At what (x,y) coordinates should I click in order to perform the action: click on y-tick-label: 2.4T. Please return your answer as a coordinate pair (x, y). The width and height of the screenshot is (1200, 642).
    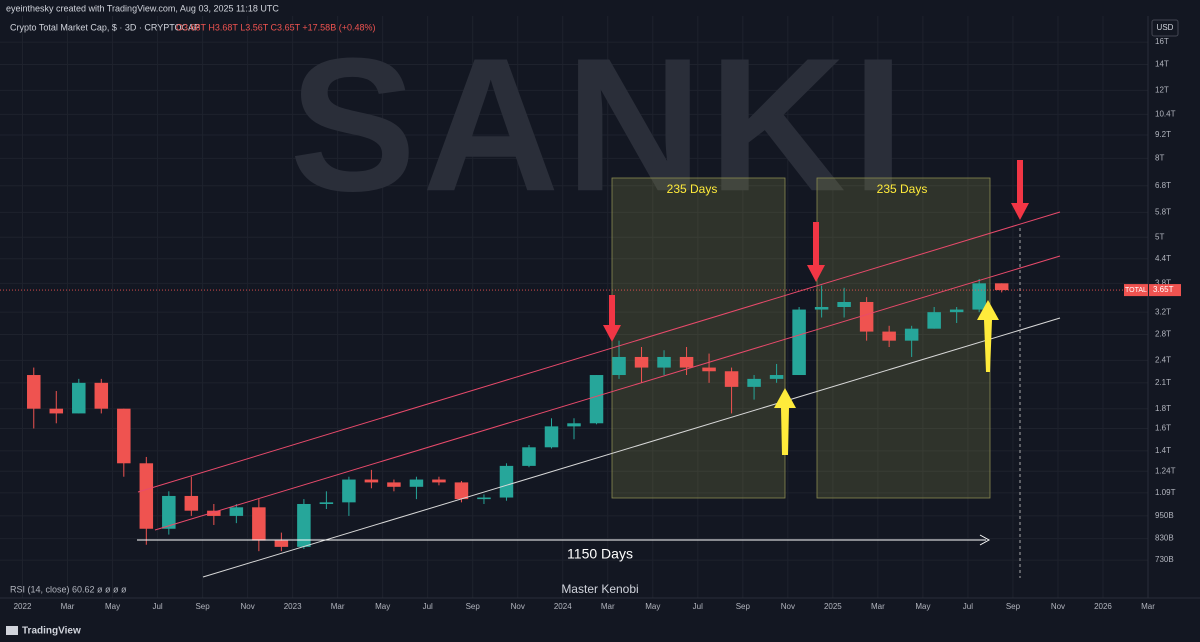
    Looking at the image, I should click on (1163, 360).